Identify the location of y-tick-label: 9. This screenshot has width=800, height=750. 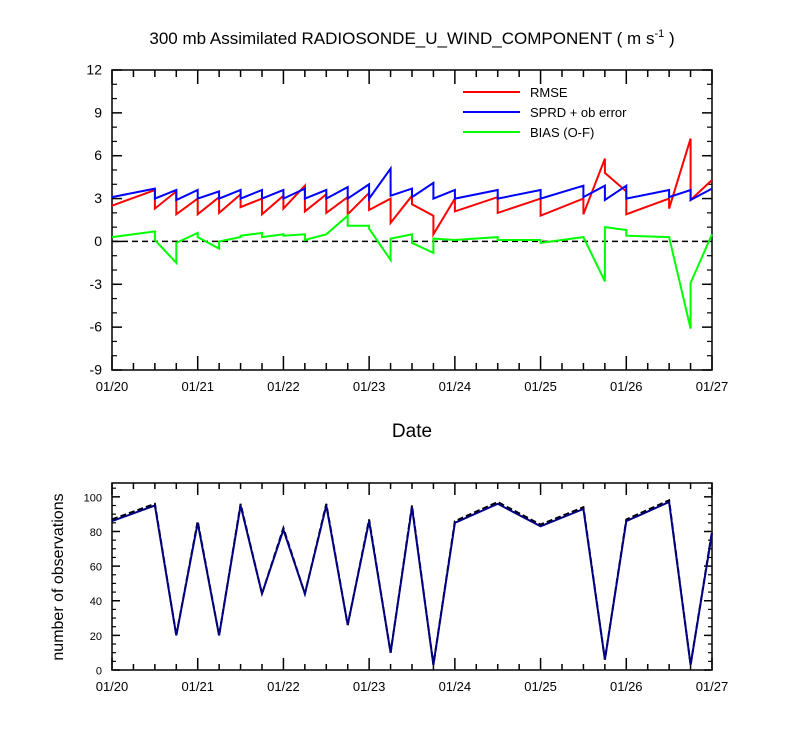
(98, 112).